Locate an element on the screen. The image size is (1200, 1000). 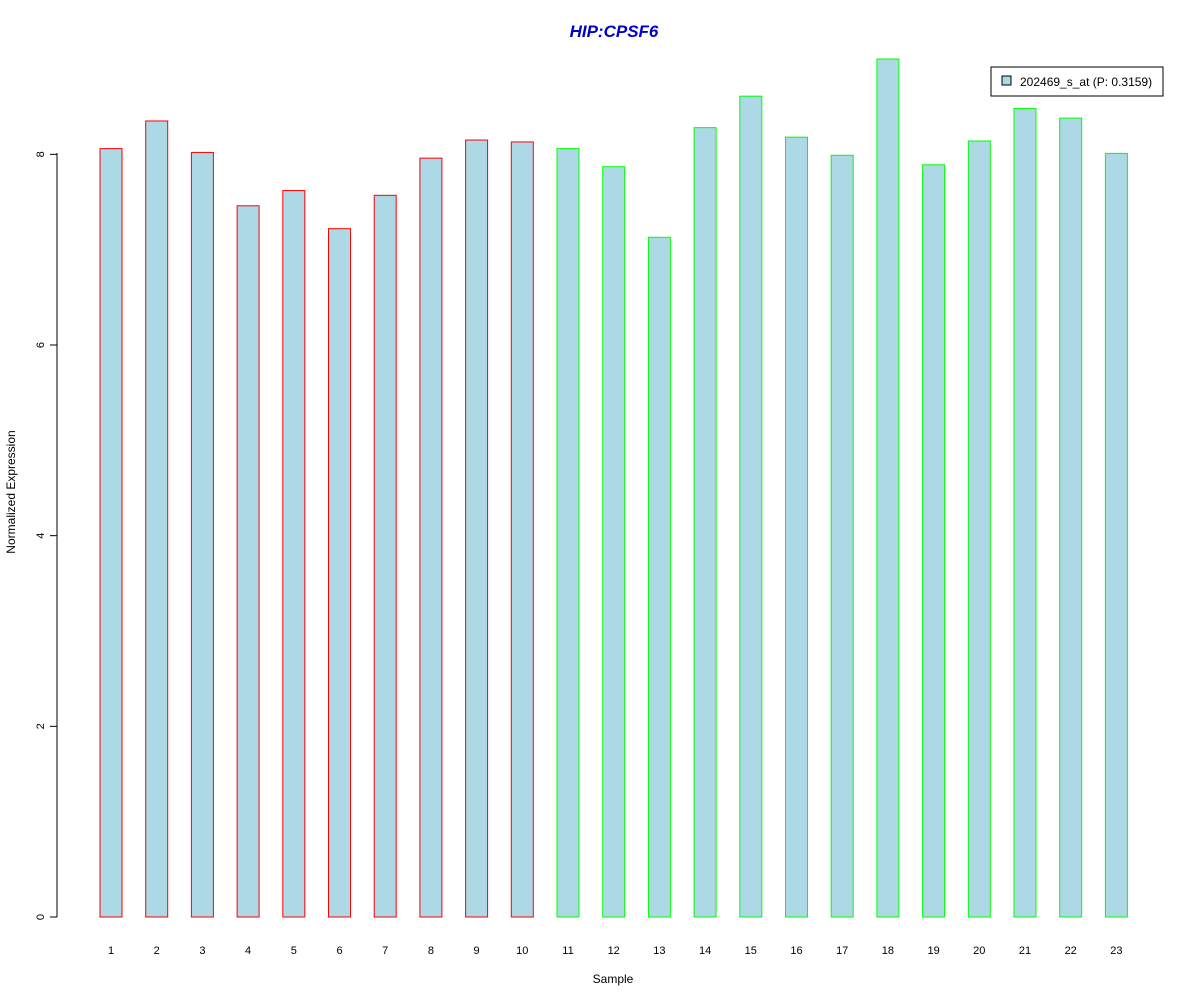
x-tick-label: 19 is located at coordinates (933, 951).